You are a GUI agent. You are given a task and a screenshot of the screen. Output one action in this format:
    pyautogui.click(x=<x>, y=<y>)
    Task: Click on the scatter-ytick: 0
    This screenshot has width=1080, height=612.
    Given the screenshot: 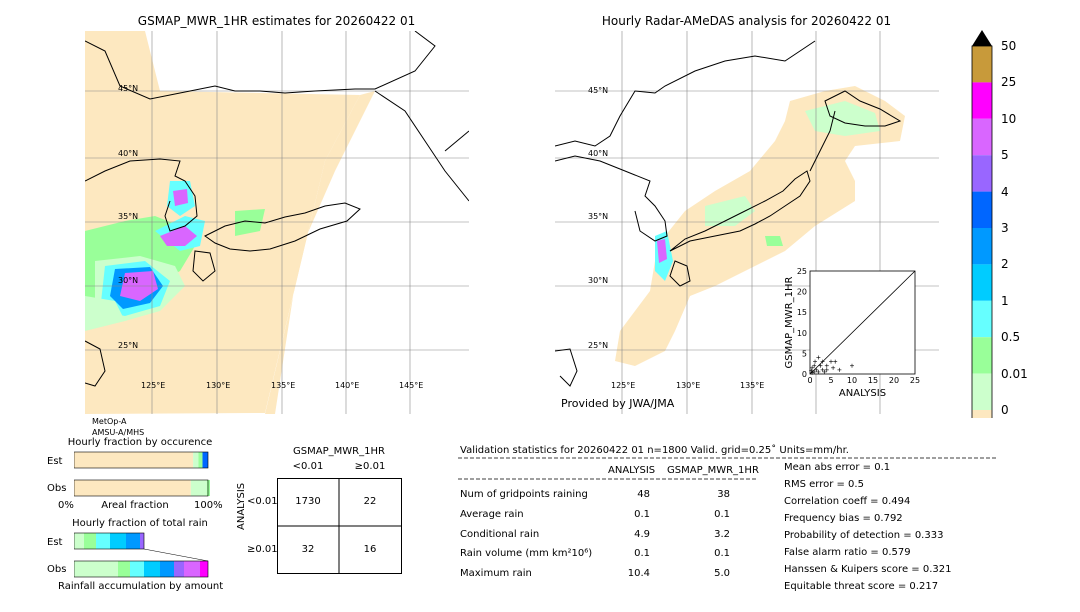 What is the action you would take?
    pyautogui.click(x=804, y=374)
    